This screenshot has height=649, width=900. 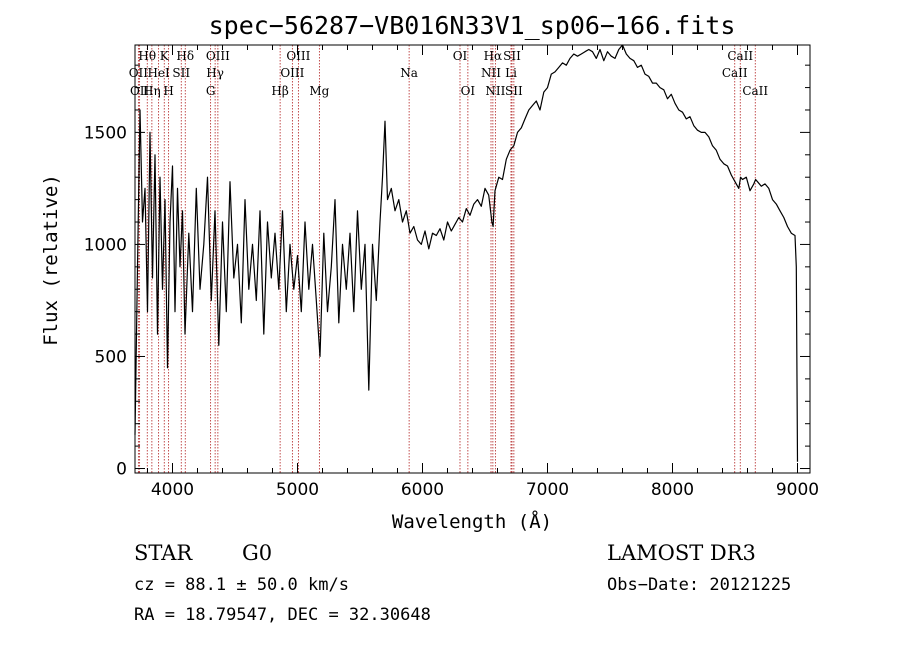 What do you see at coordinates (298, 56) in the screenshot?
I see `line-label-13: OIII` at bounding box center [298, 56].